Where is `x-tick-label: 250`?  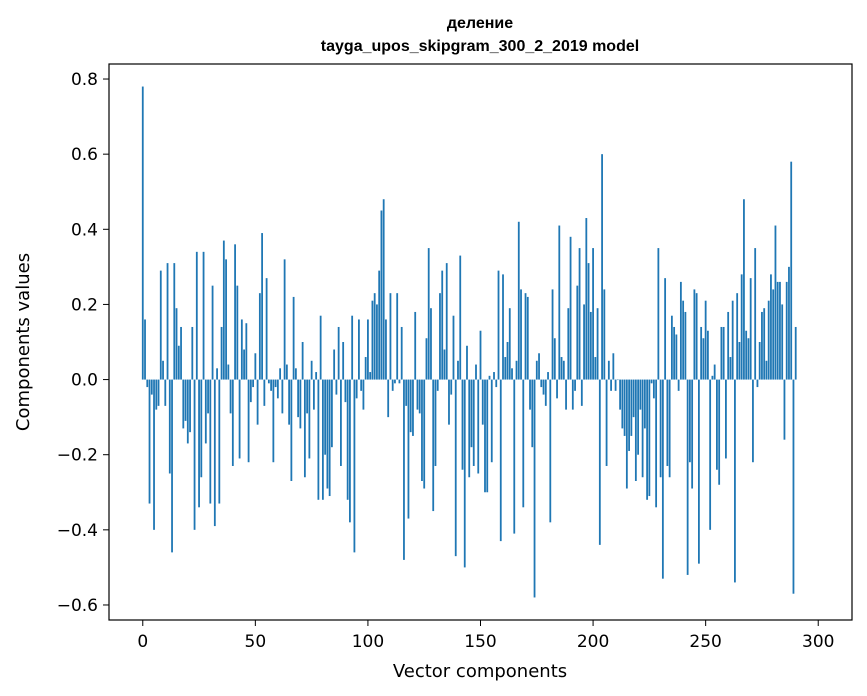
x-tick-label: 250 is located at coordinates (705, 642).